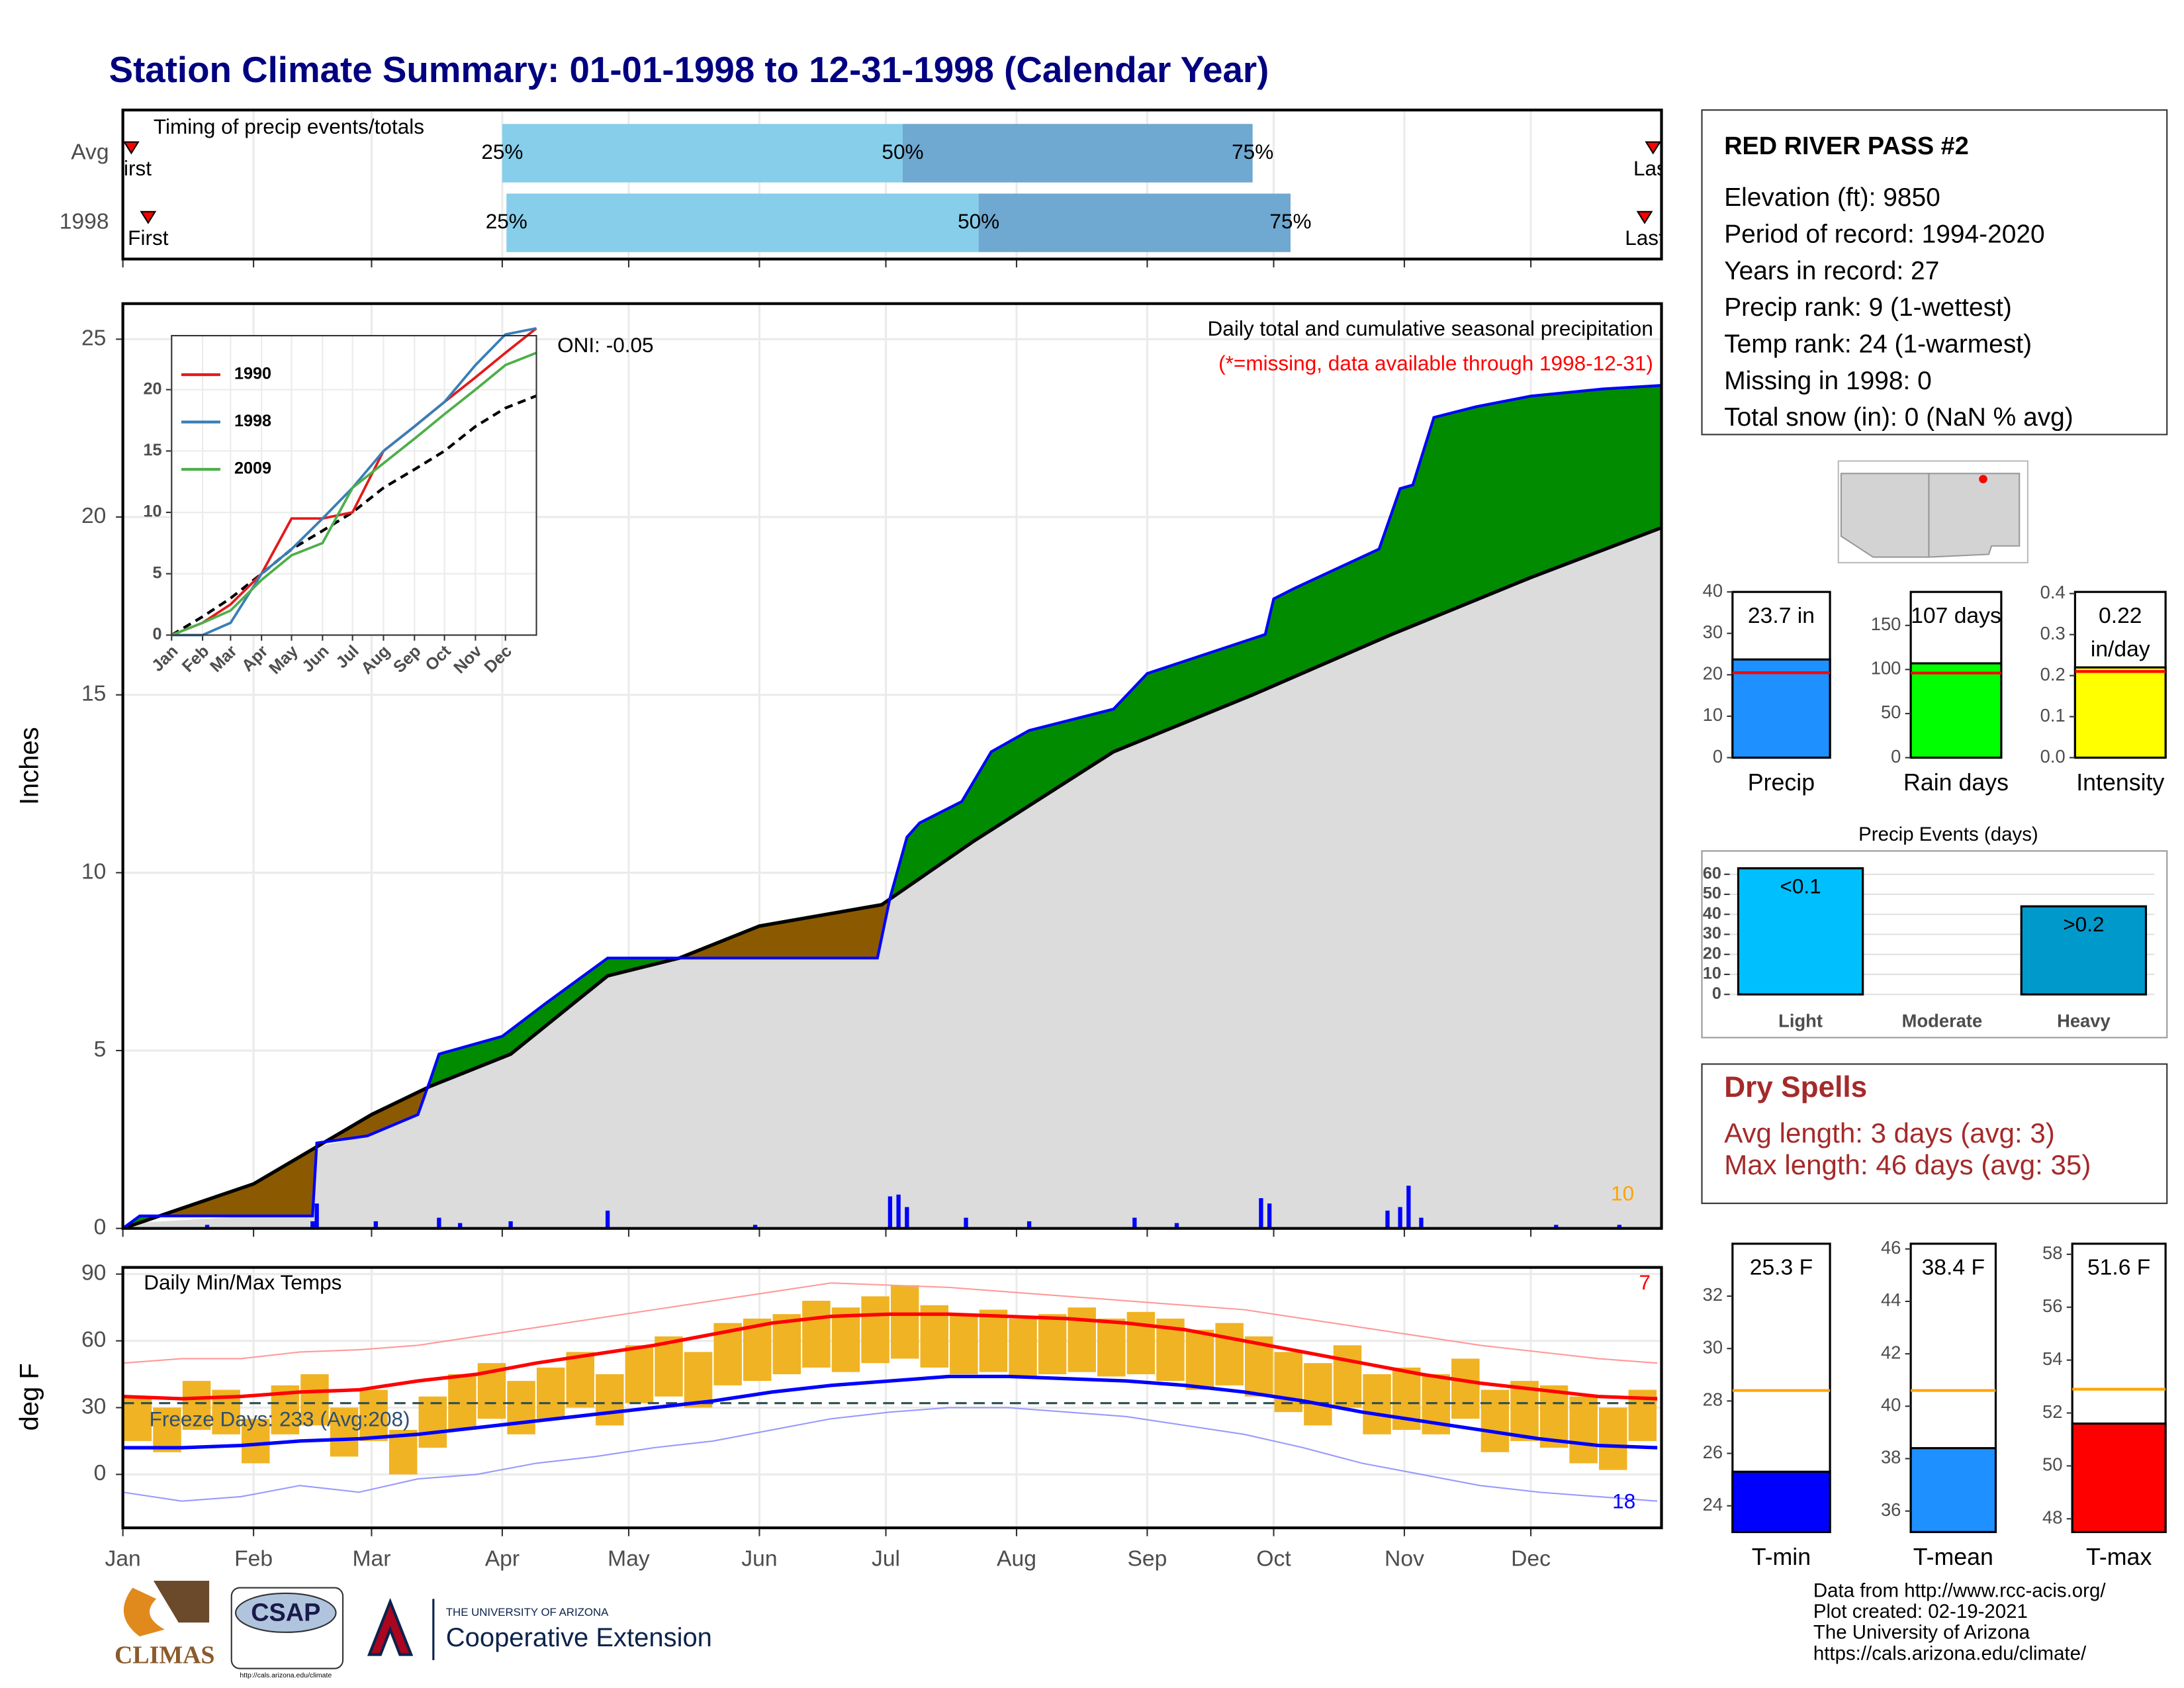 The width and height of the screenshot is (2184, 1688). Describe the element at coordinates (629, 1558) in the screenshot. I see `x-tick-label: May` at that location.